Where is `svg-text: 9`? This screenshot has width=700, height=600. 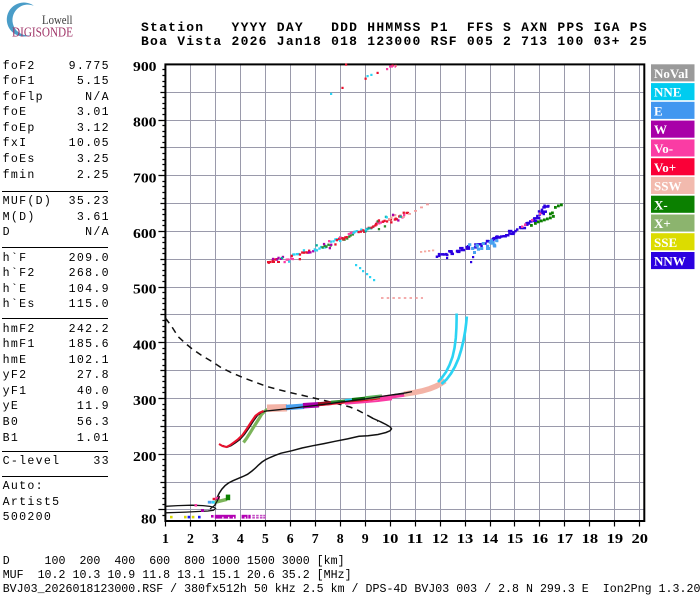 svg-text: 9 is located at coordinates (365, 538).